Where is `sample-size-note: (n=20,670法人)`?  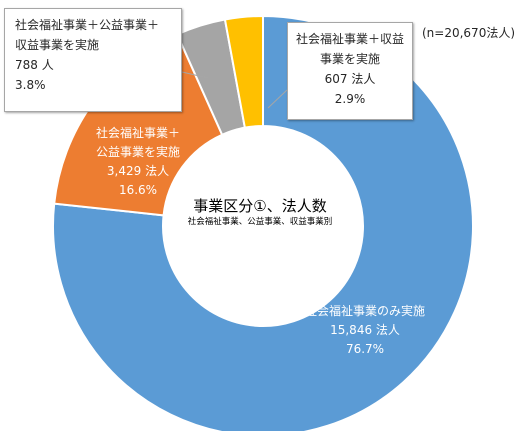
sample-size-note: (n=20,670法人) is located at coordinates (469, 33).